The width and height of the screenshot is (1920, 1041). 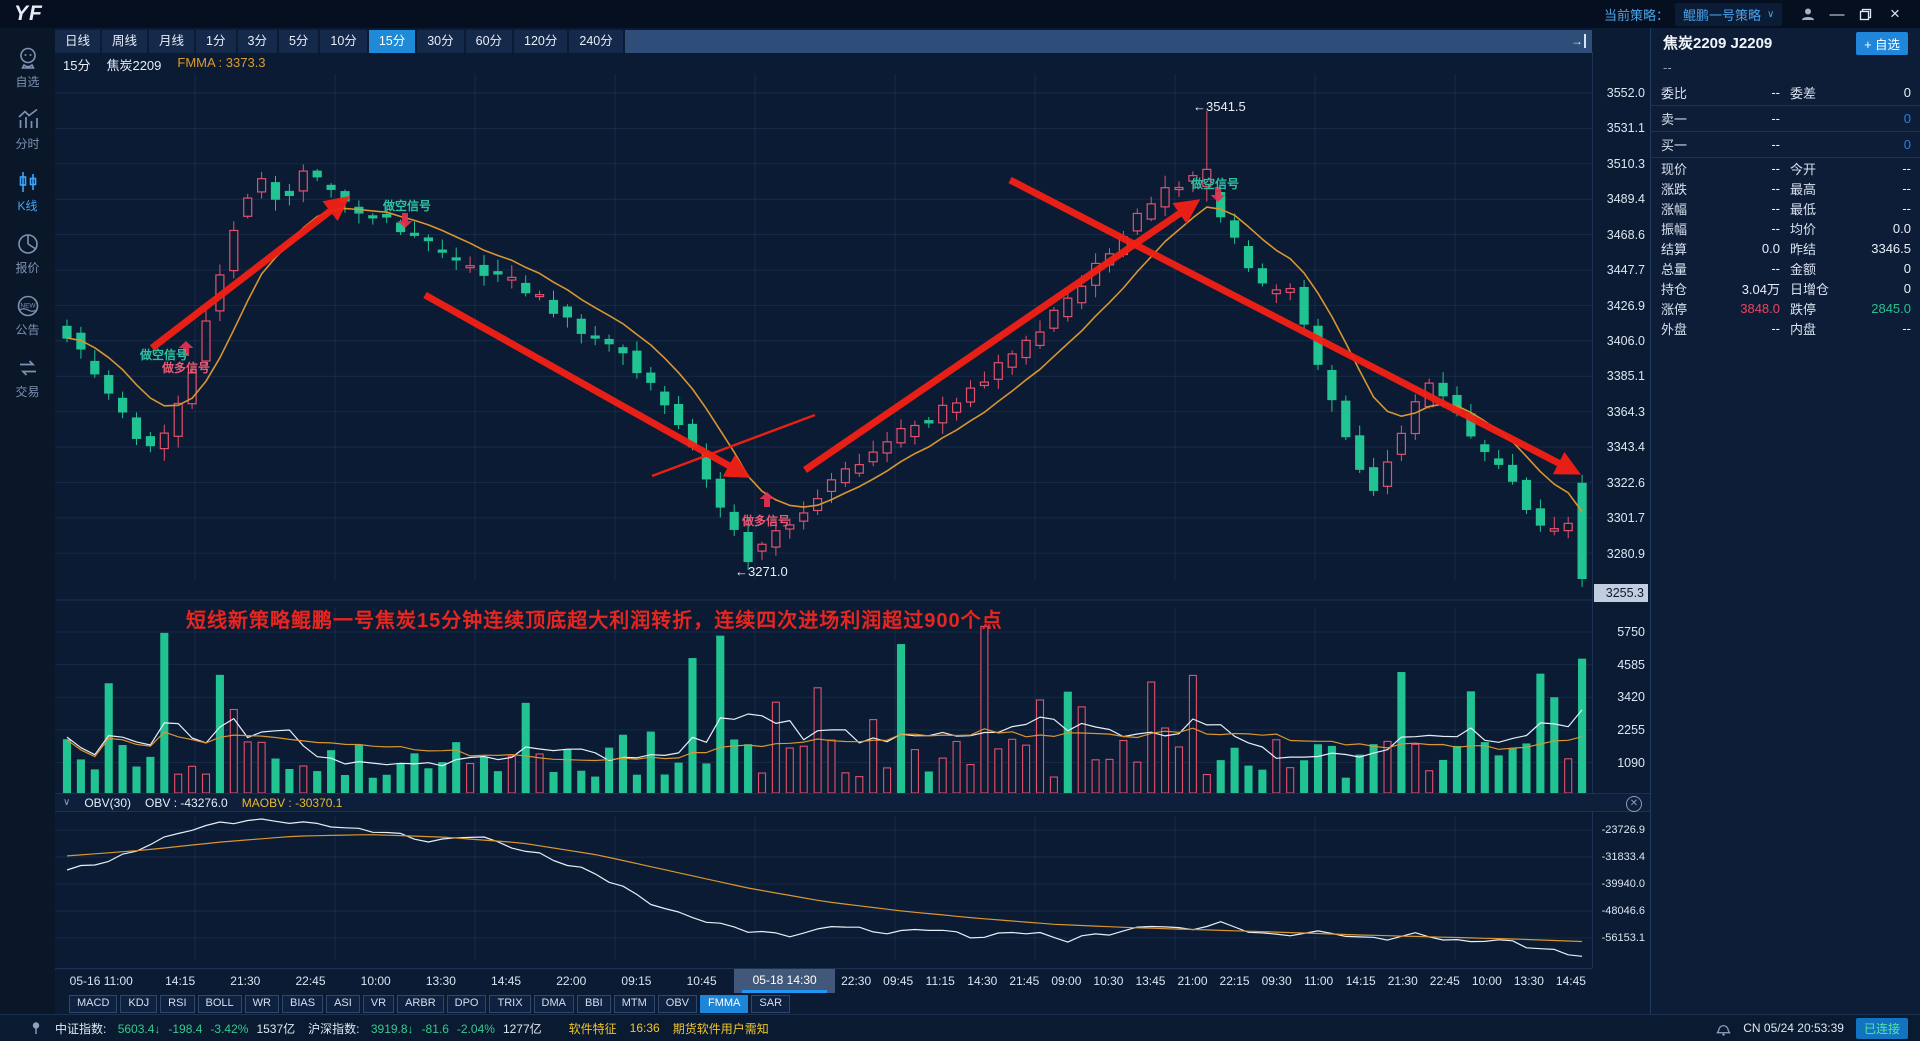 What do you see at coordinates (93, 1004) in the screenshot?
I see `indicator-tab-MACD: MACD` at bounding box center [93, 1004].